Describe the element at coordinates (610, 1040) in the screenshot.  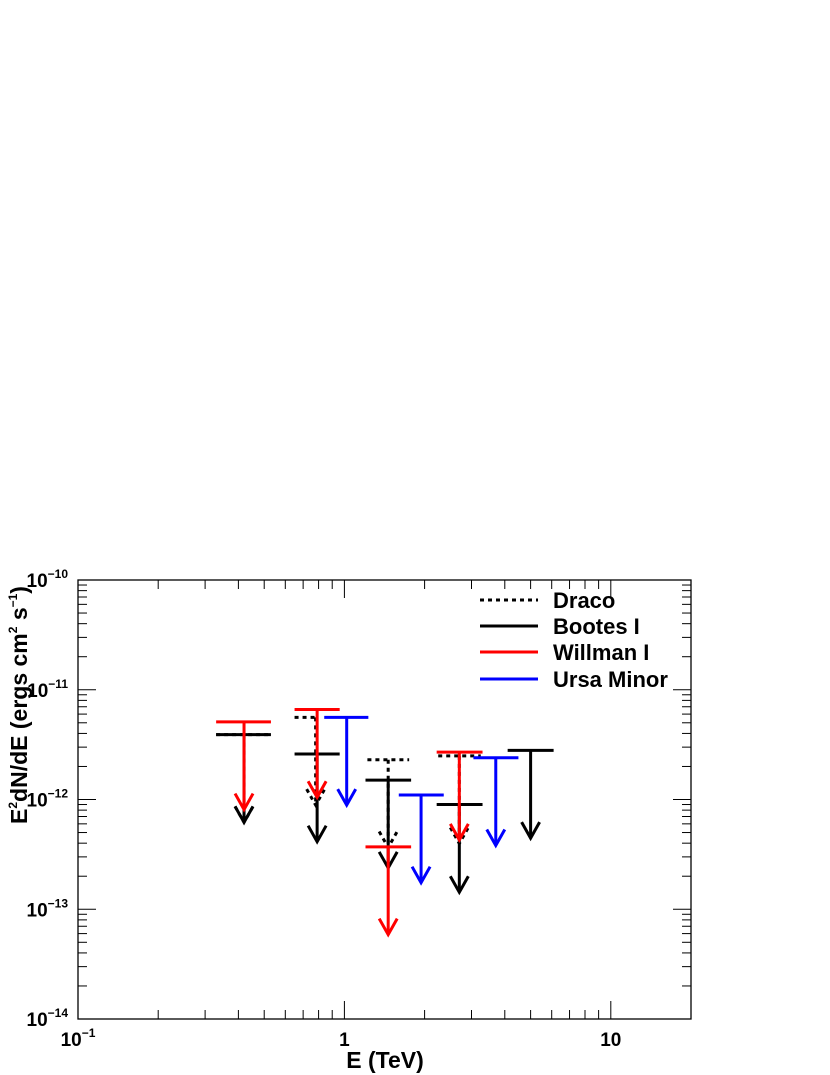
I see `x-tick-label: 10` at that location.